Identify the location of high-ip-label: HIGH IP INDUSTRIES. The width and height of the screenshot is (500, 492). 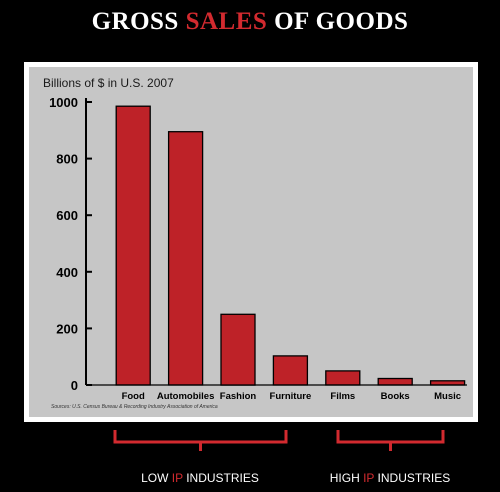
(390, 478).